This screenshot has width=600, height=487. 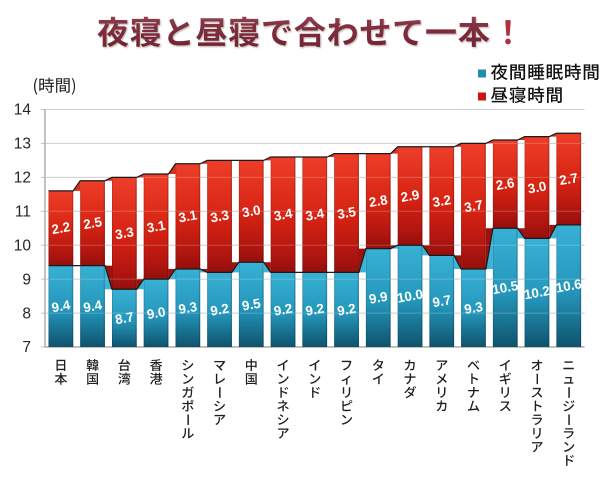 I want to click on svg-text: 10.6, so click(x=569, y=285).